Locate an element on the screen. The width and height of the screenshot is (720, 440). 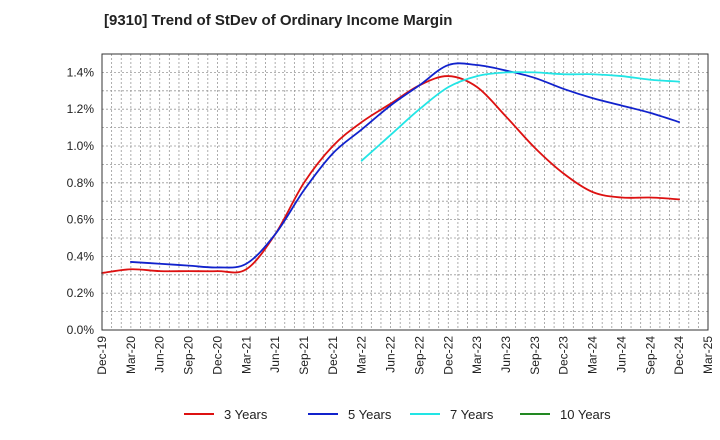
x-tick-label: Mar-23 is located at coordinates (477, 355).